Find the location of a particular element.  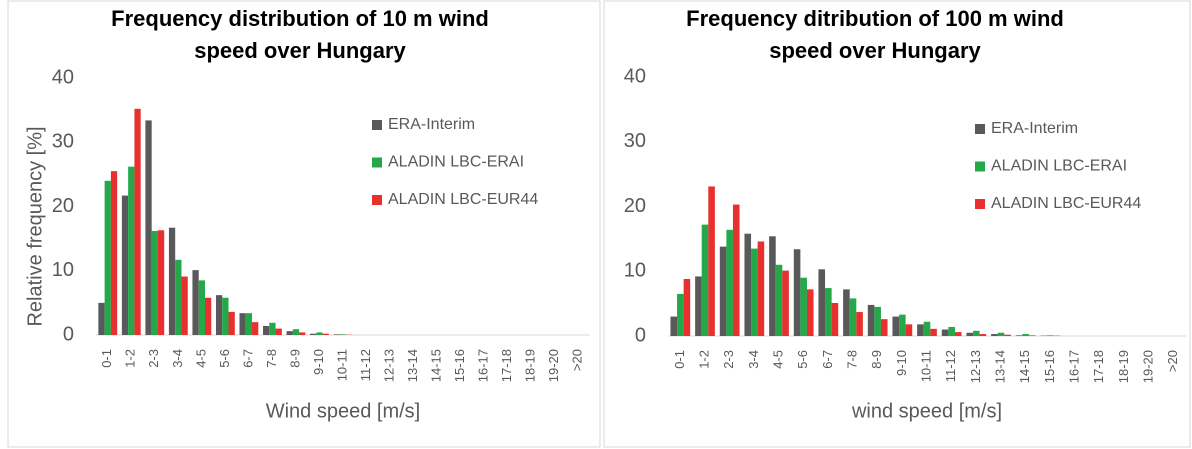

x-tick-label: 6-7 is located at coordinates (827, 359).